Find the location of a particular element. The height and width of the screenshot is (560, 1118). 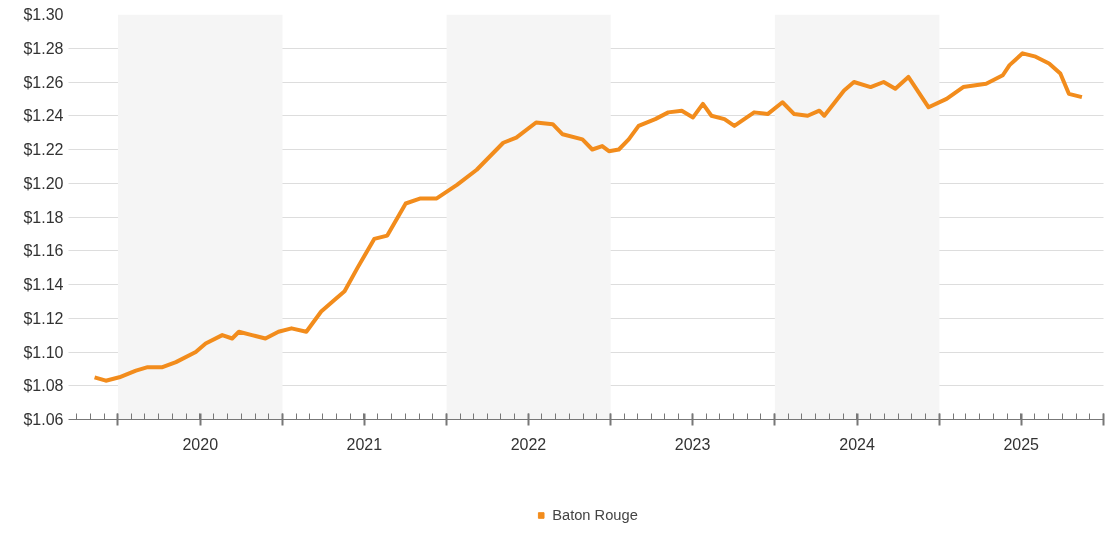

y-tick-label: $1.14 is located at coordinates (43, 284).